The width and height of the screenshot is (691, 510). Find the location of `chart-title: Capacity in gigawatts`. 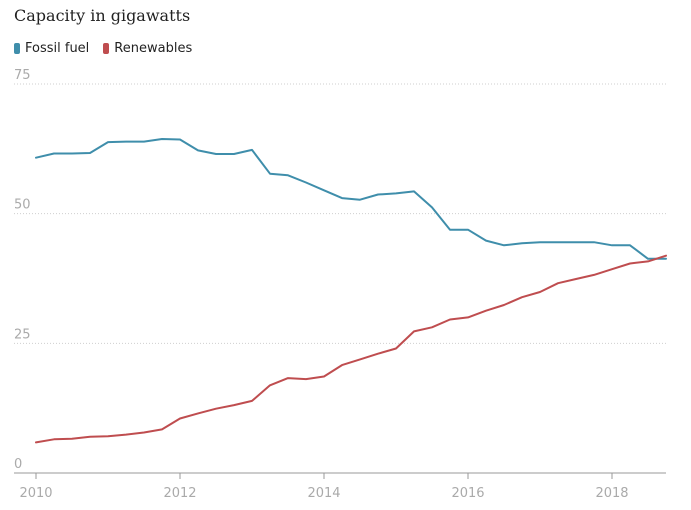

chart-title: Capacity in gigawatts is located at coordinates (102, 15).